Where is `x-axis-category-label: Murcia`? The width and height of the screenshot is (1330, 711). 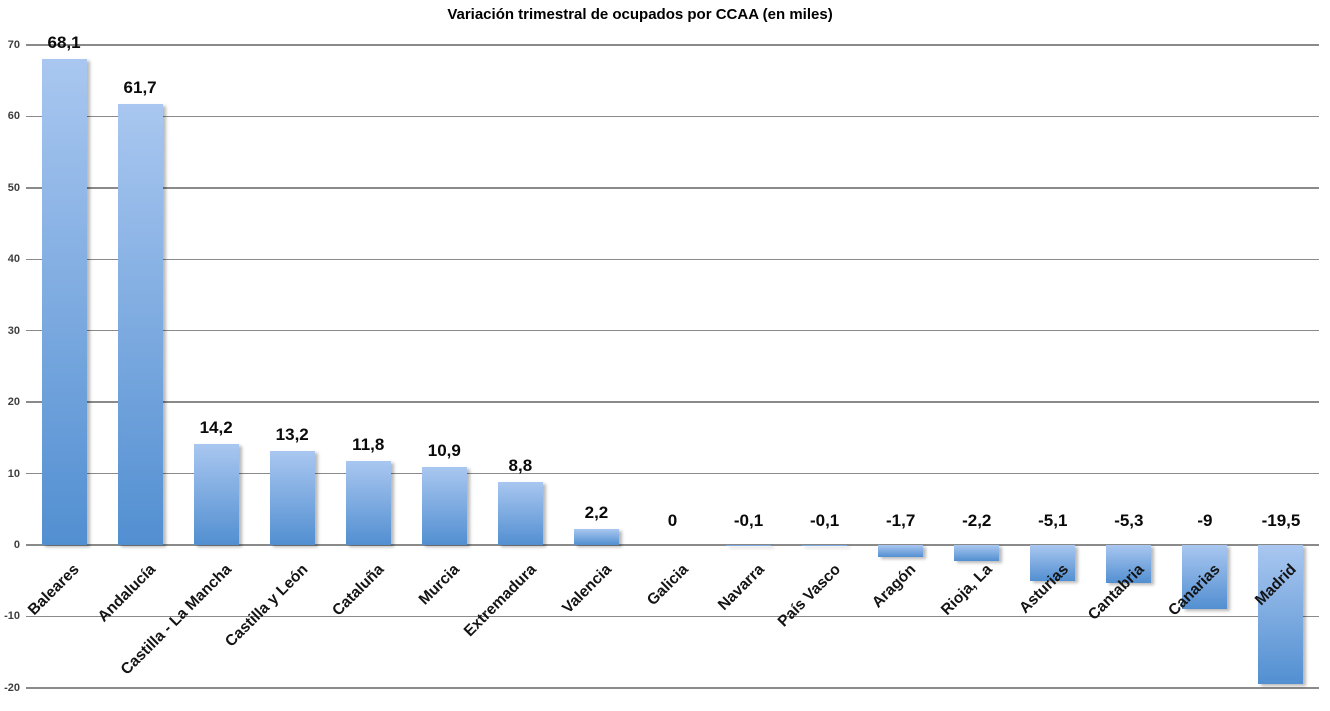
x-axis-category-label: Murcia is located at coordinates (439, 585).